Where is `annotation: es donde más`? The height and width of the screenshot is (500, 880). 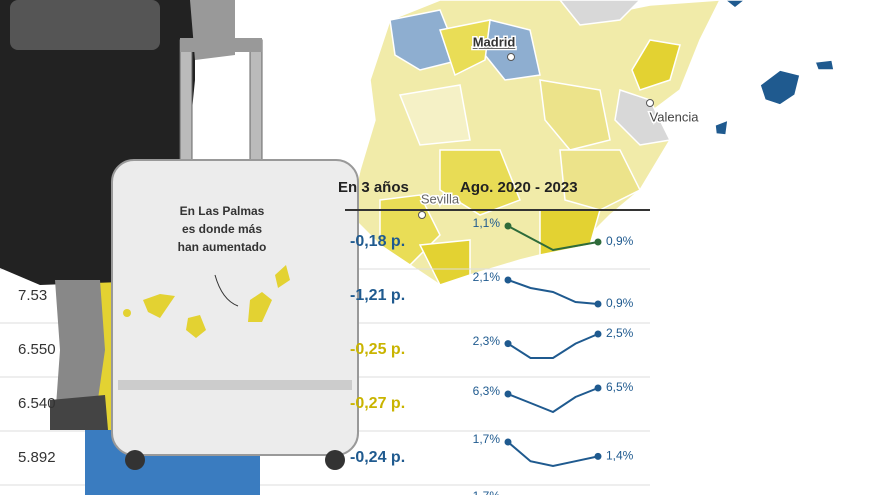 annotation: es donde más is located at coordinates (222, 229).